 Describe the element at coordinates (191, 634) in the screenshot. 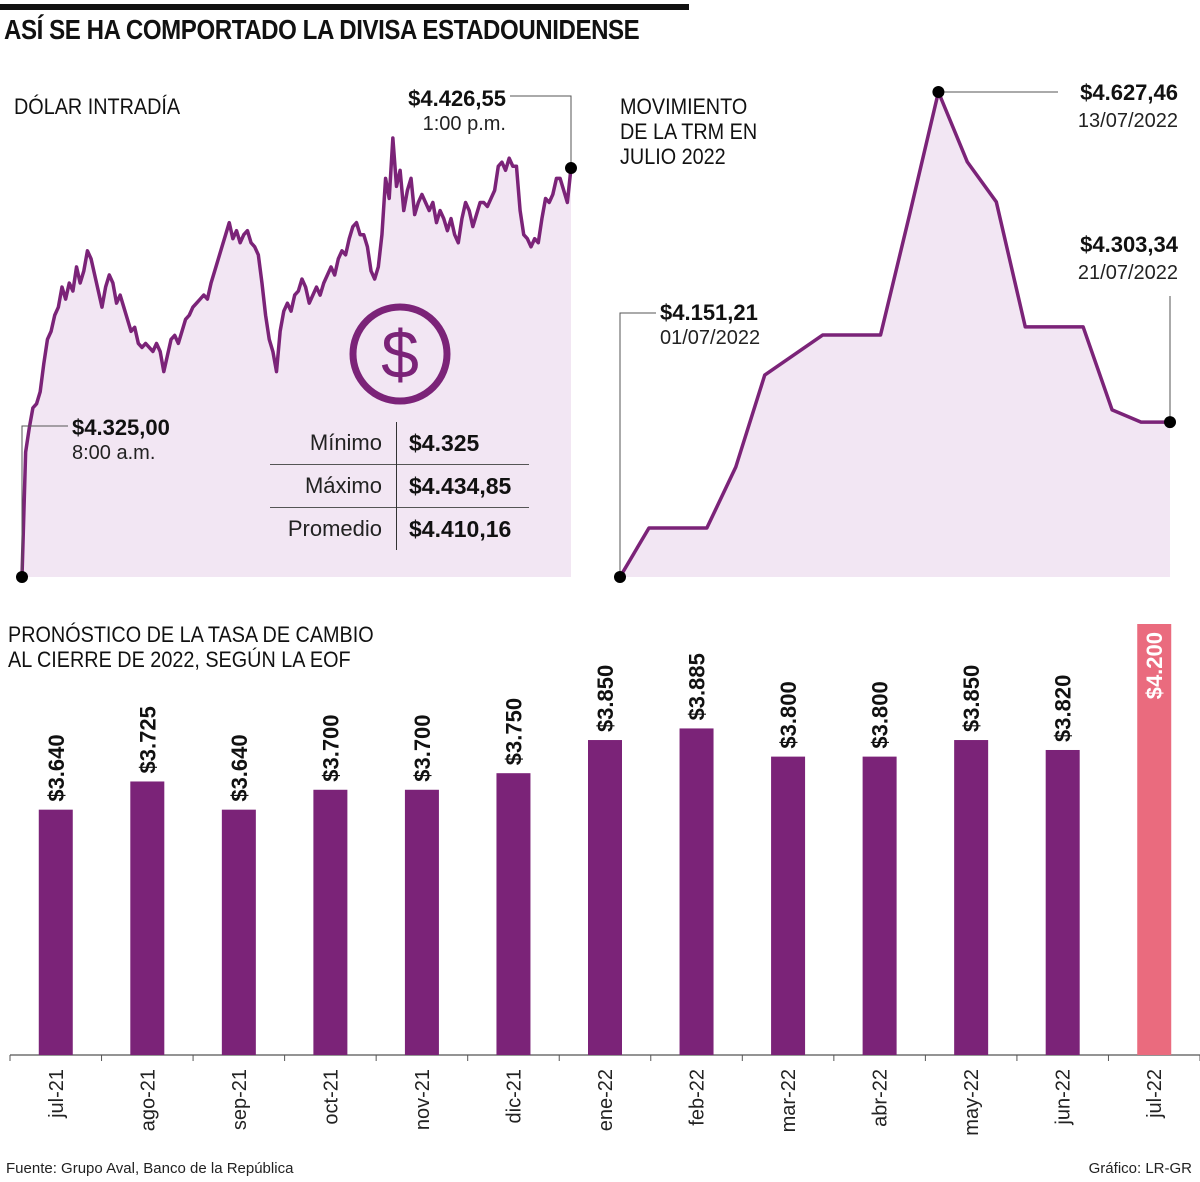

I see `forecast-title-line: PRONÓSTICO DE LA TASA DE CAMBIO` at that location.